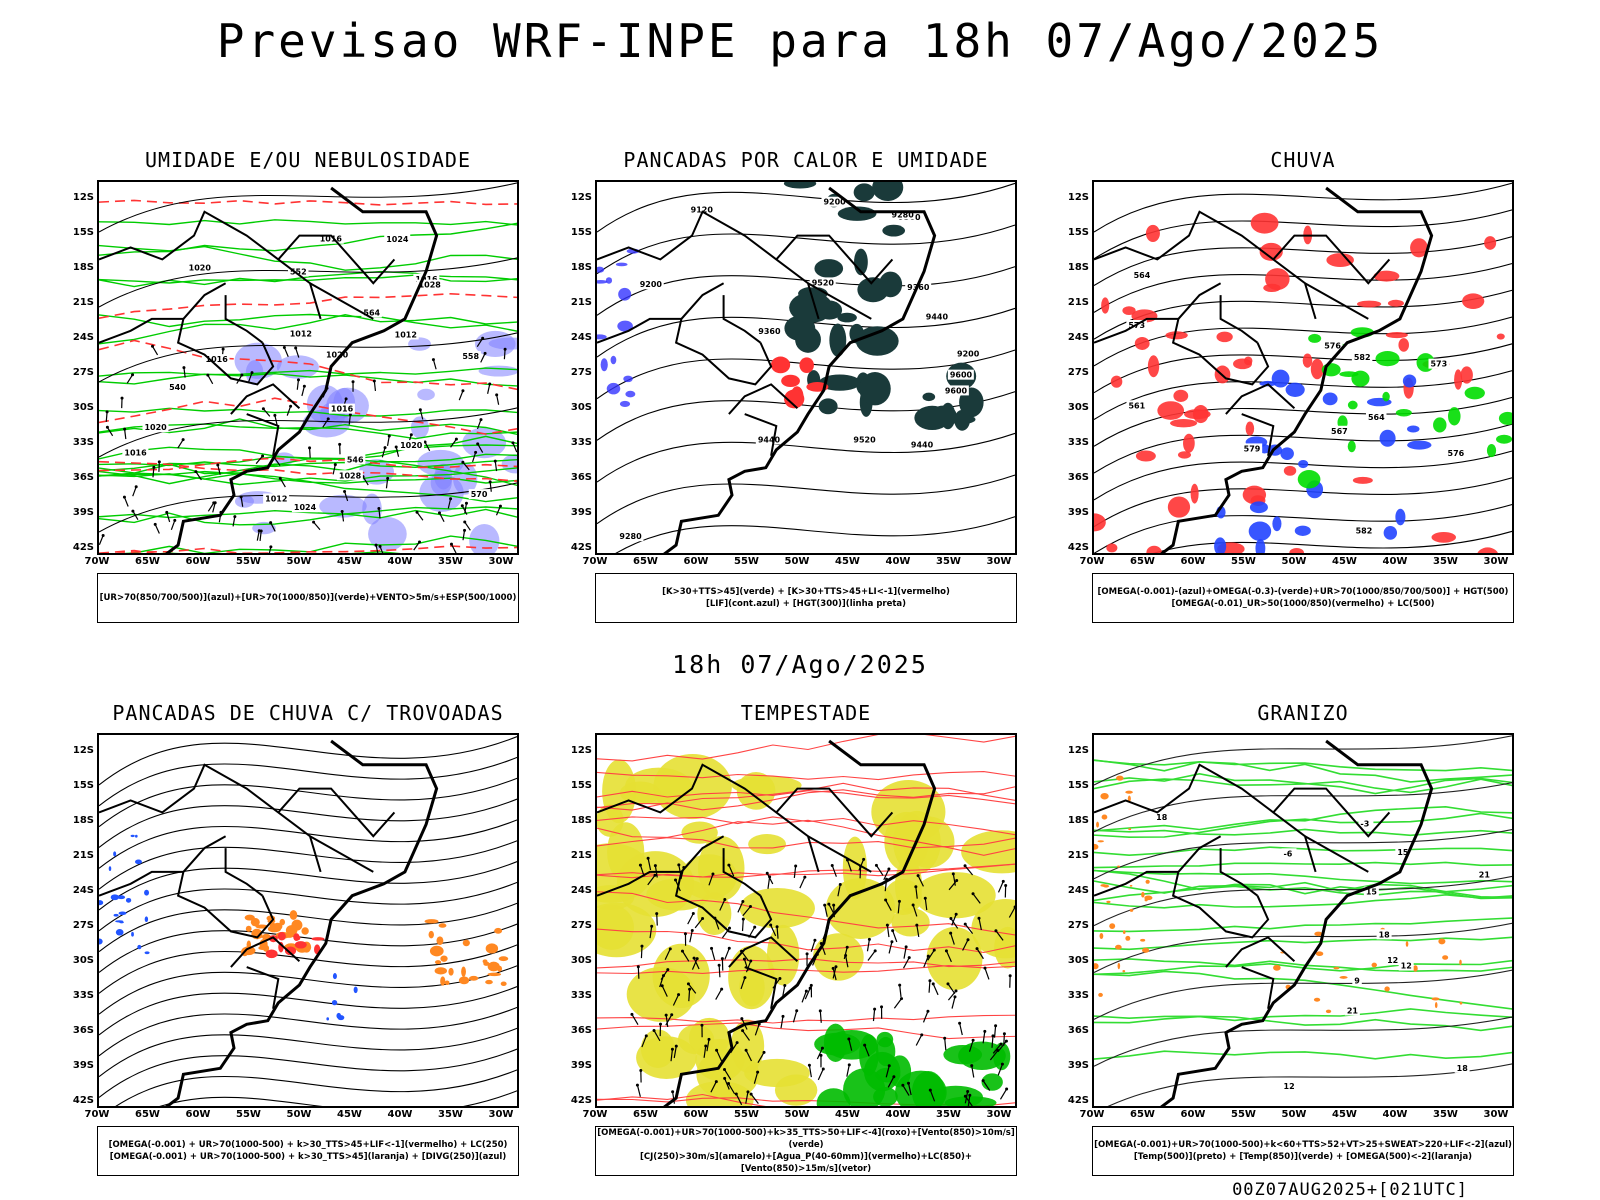  I want to click on coastline, so click(800, 922).